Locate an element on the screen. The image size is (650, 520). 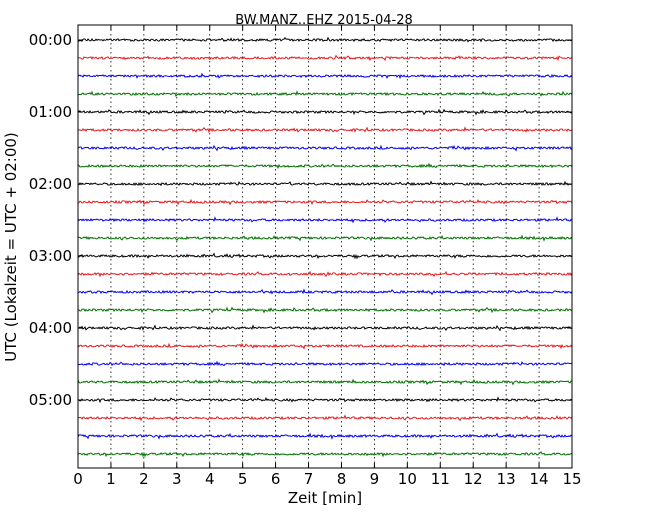
x-tick-label: 4 is located at coordinates (210, 479).